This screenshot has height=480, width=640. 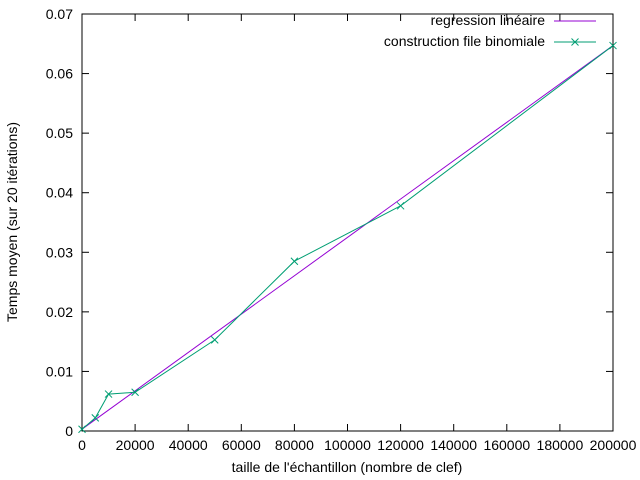 What do you see at coordinates (82, 445) in the screenshot?
I see `x-tick-label: 0` at bounding box center [82, 445].